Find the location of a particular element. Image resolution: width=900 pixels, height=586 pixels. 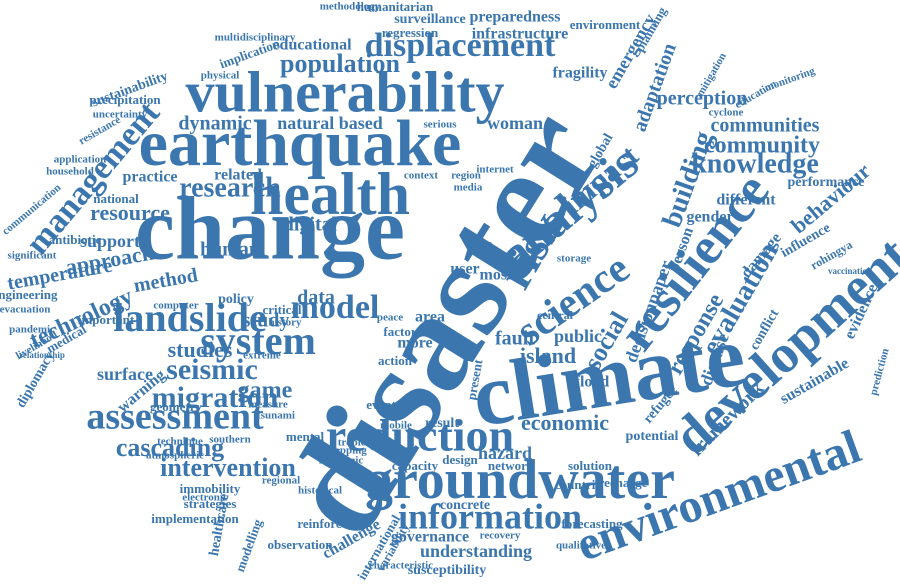

word: engineering is located at coordinates (29, 294).